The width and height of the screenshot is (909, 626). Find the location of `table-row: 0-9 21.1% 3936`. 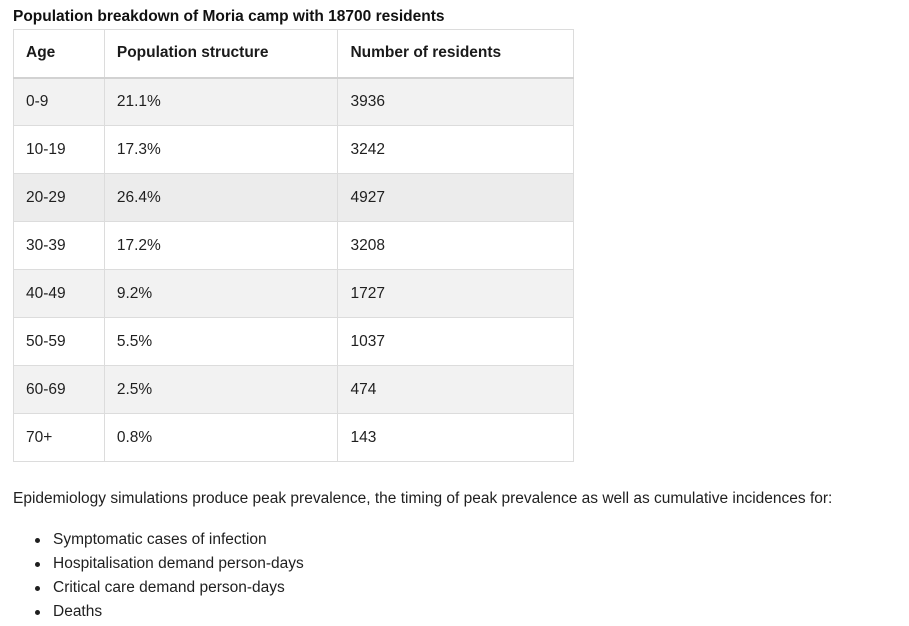

table-row: 0-9 21.1% 3936 is located at coordinates (293, 101).